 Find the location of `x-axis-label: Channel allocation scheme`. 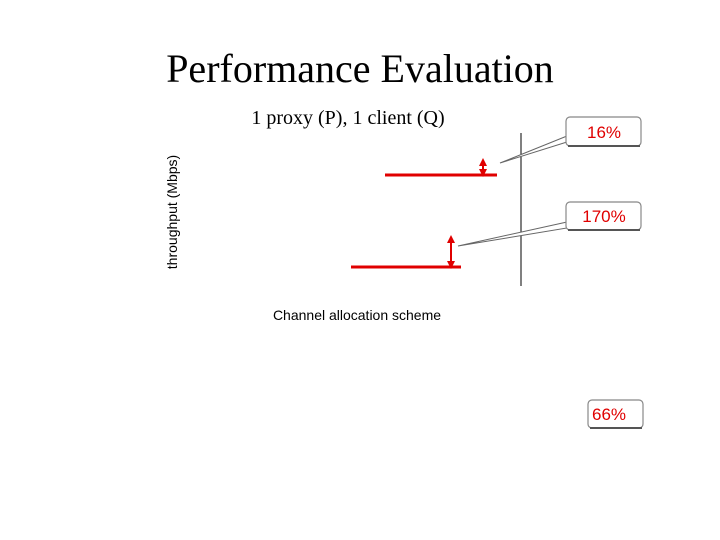

x-axis-label: Channel allocation scheme is located at coordinates (357, 315).